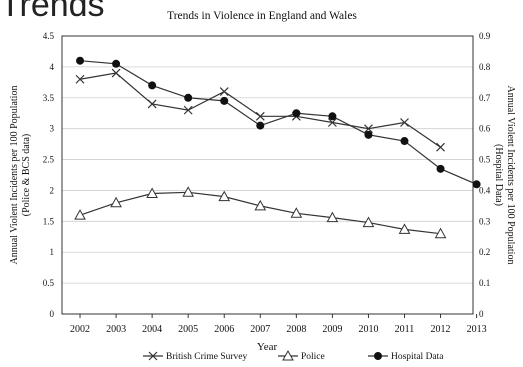 Image resolution: width=523 pixels, height=367 pixels. Describe the element at coordinates (485, 221) in the screenshot. I see `right-tick-label: 0.3` at that location.